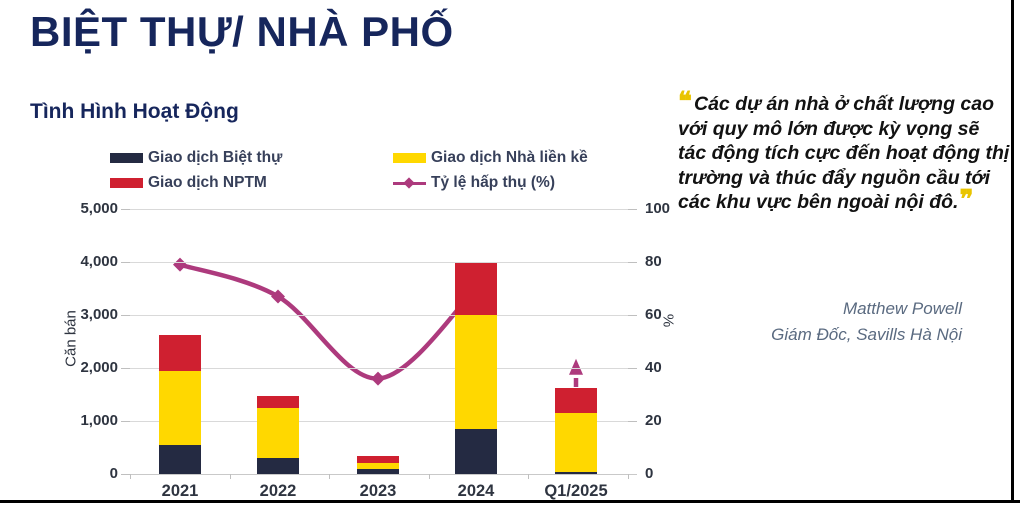  What do you see at coordinates (576, 366) in the screenshot?
I see `projection-arrow-up-icon` at bounding box center [576, 366].